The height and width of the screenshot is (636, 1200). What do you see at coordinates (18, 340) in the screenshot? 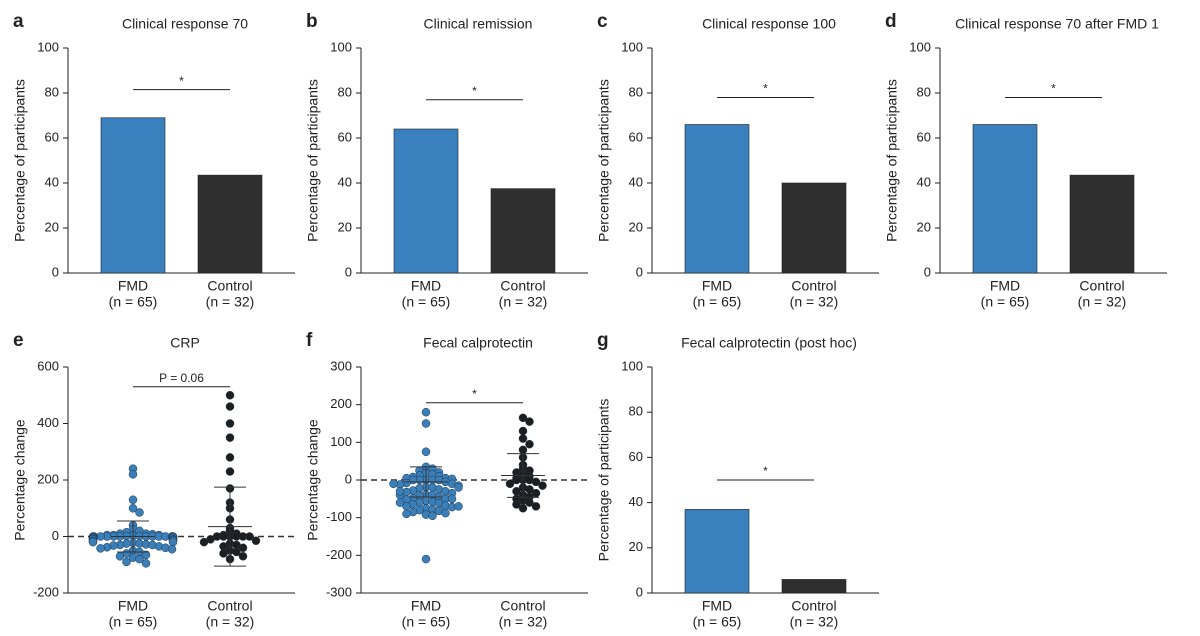
I see `panel-letter: e` at bounding box center [18, 340].